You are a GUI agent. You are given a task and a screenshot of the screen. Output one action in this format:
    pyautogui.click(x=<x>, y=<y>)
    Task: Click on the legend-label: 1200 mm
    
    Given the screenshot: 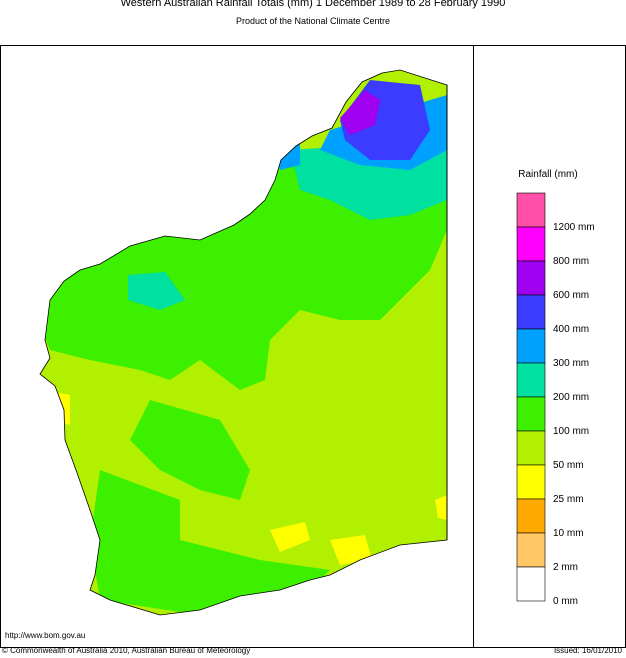 What is the action you would take?
    pyautogui.click(x=574, y=227)
    